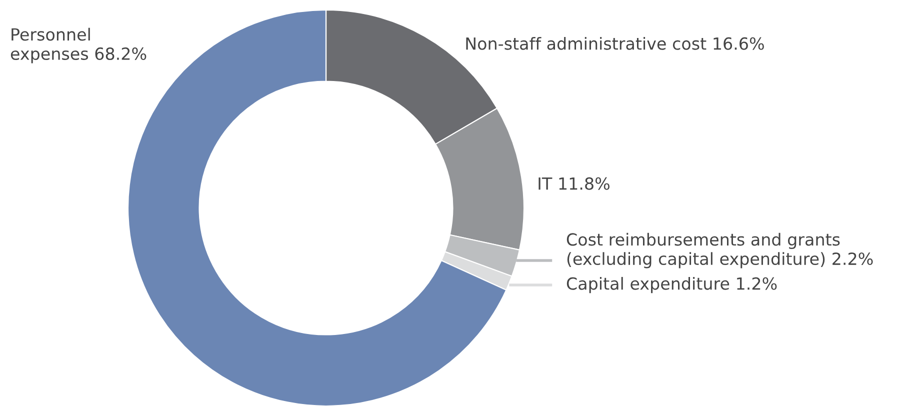  I want to click on slice-label: IT 11.8%, so click(574, 183).